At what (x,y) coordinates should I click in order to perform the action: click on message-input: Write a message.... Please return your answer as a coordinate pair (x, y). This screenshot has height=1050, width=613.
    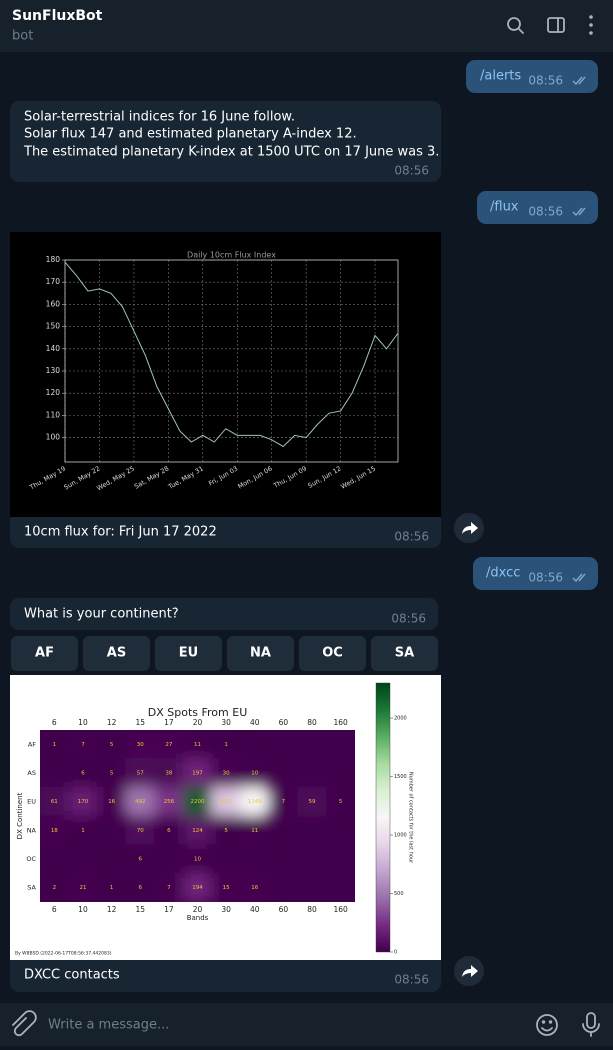
    Looking at the image, I should click on (108, 1025).